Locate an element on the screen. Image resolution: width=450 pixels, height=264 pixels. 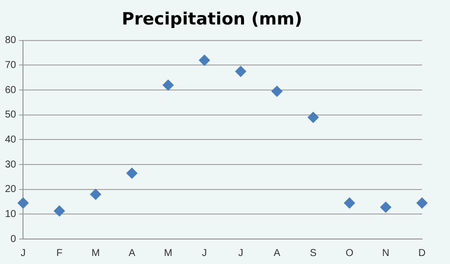
x-tick-label: D is located at coordinates (422, 253).